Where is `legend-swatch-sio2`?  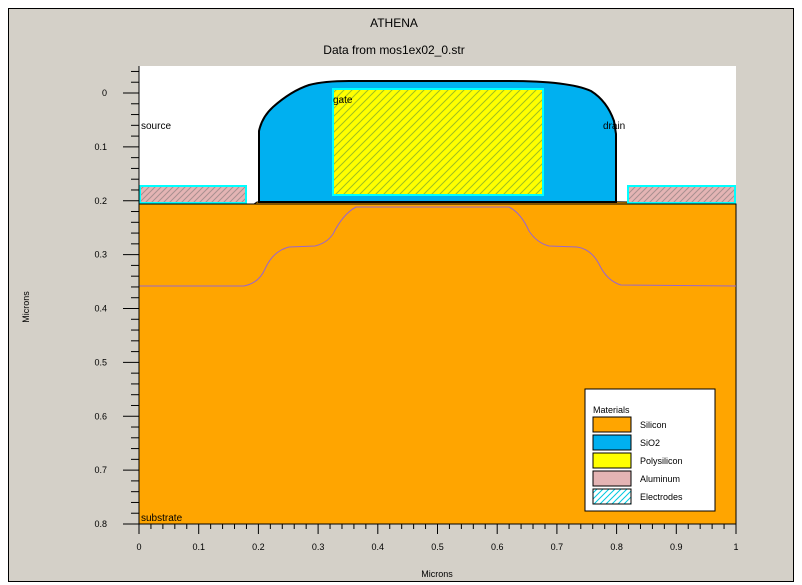 legend-swatch-sio2 is located at coordinates (612, 442).